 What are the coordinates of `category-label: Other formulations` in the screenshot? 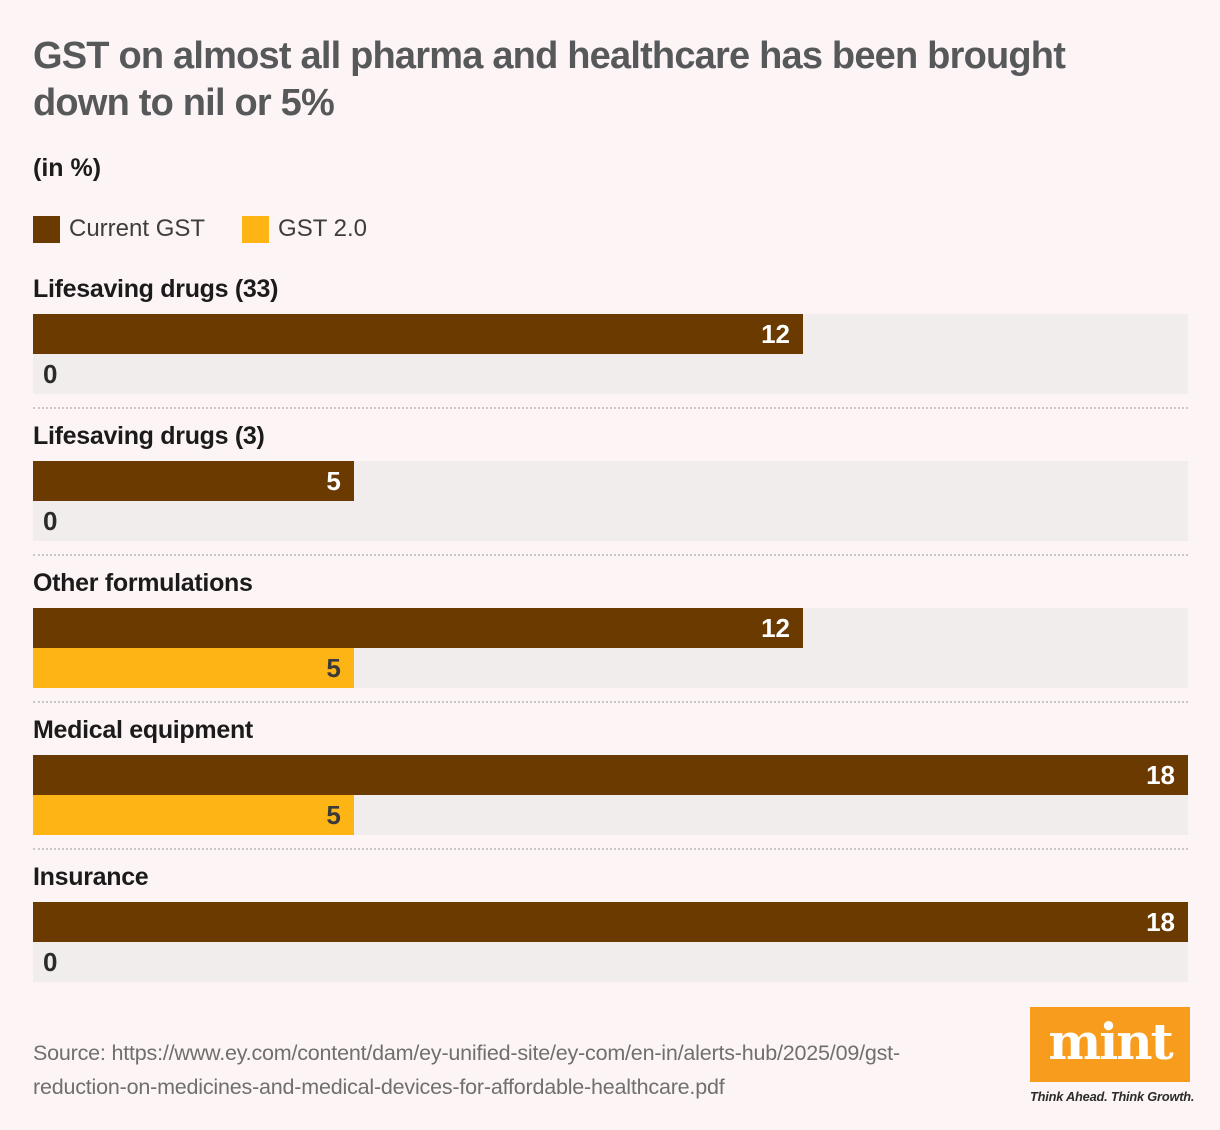 It's located at (143, 583).